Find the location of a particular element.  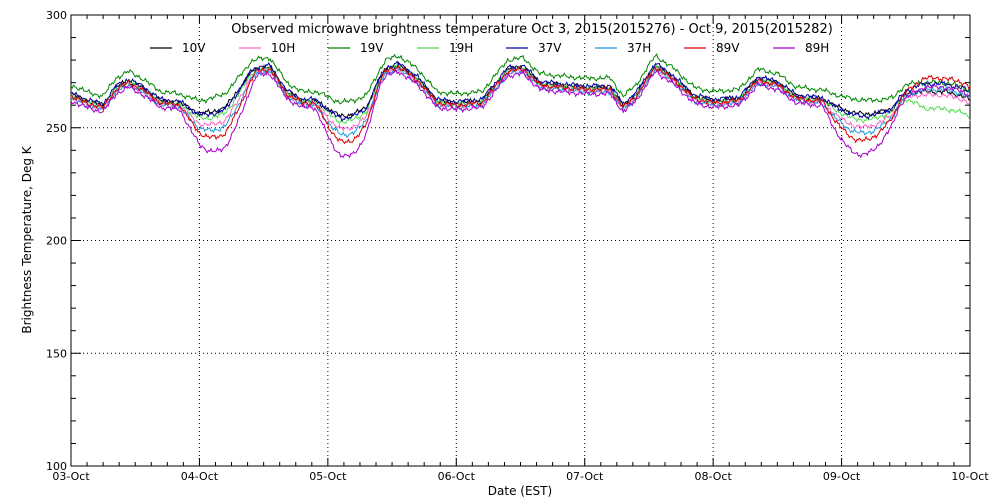

x-tick-label: 08-Oct is located at coordinates (713, 476).